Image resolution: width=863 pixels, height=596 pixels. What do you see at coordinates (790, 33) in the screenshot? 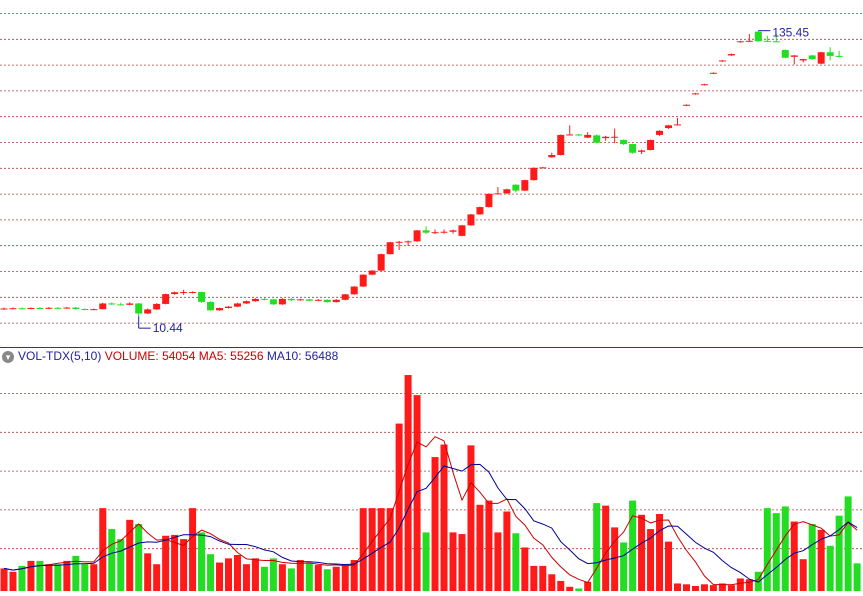
I see `price-high-label: 135.45` at bounding box center [790, 33].